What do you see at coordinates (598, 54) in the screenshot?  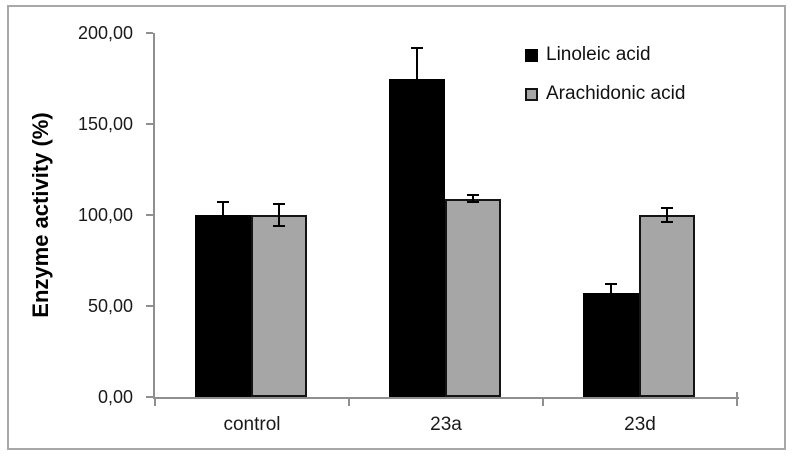 I see `legend-label: Linoleic acid` at bounding box center [598, 54].